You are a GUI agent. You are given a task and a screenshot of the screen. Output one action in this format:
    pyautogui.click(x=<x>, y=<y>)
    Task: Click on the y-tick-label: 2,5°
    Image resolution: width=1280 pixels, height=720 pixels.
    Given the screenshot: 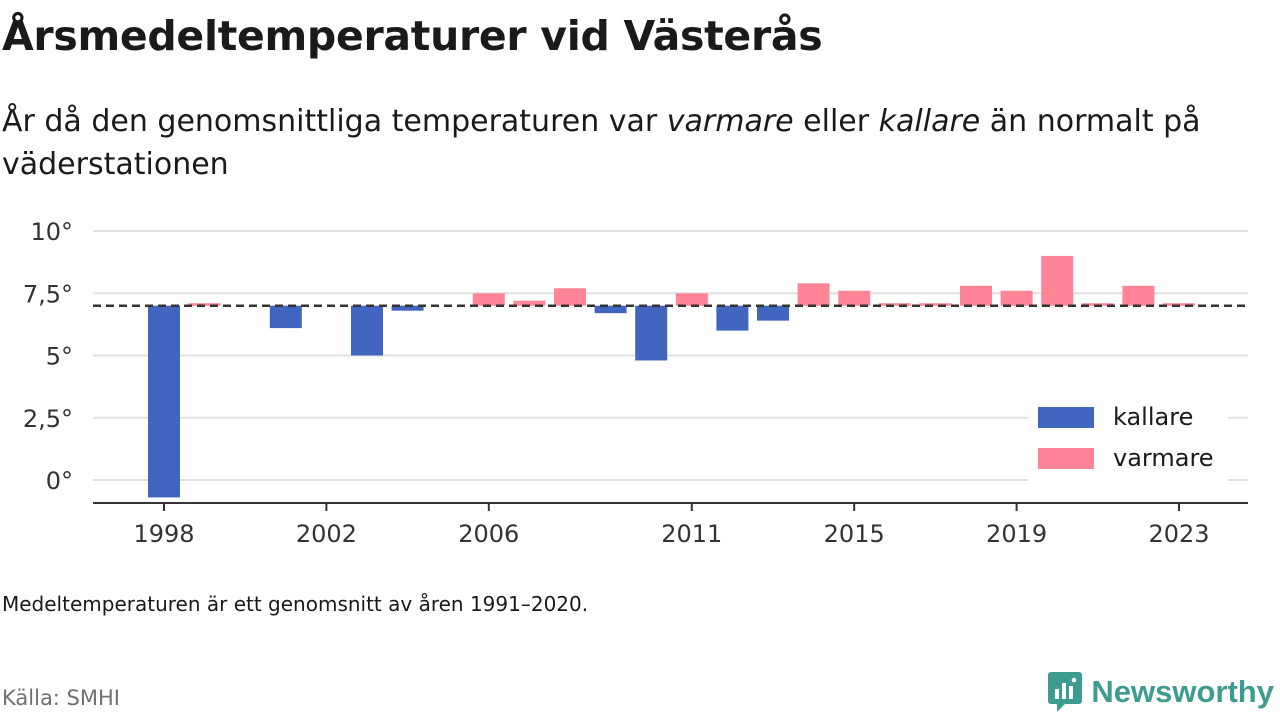 What is the action you would take?
    pyautogui.click(x=48, y=419)
    